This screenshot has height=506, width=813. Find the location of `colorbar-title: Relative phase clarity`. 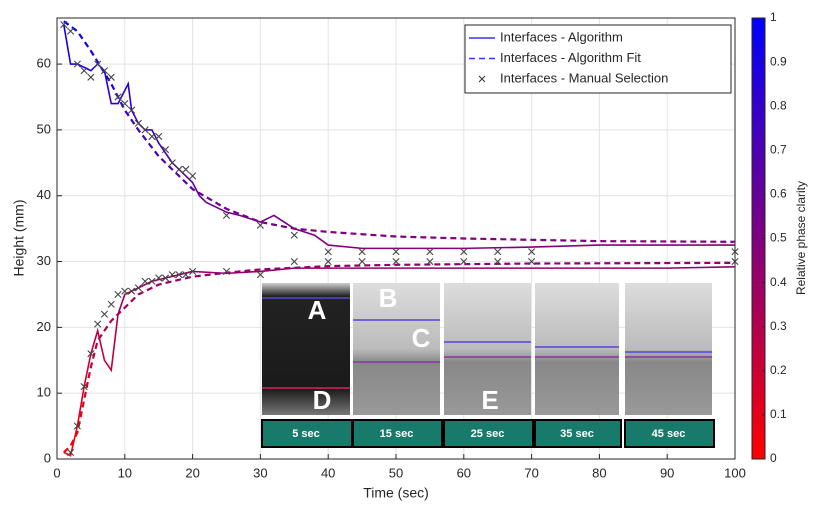

colorbar-title: Relative phase clarity is located at coordinates (801, 238).